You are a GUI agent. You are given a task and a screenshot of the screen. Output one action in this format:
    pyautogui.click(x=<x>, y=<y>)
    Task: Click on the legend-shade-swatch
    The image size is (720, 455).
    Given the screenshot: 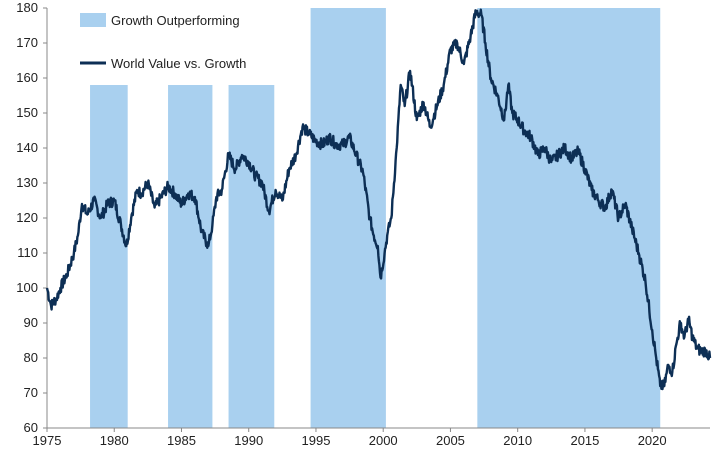 What is the action you would take?
    pyautogui.click(x=93, y=20)
    